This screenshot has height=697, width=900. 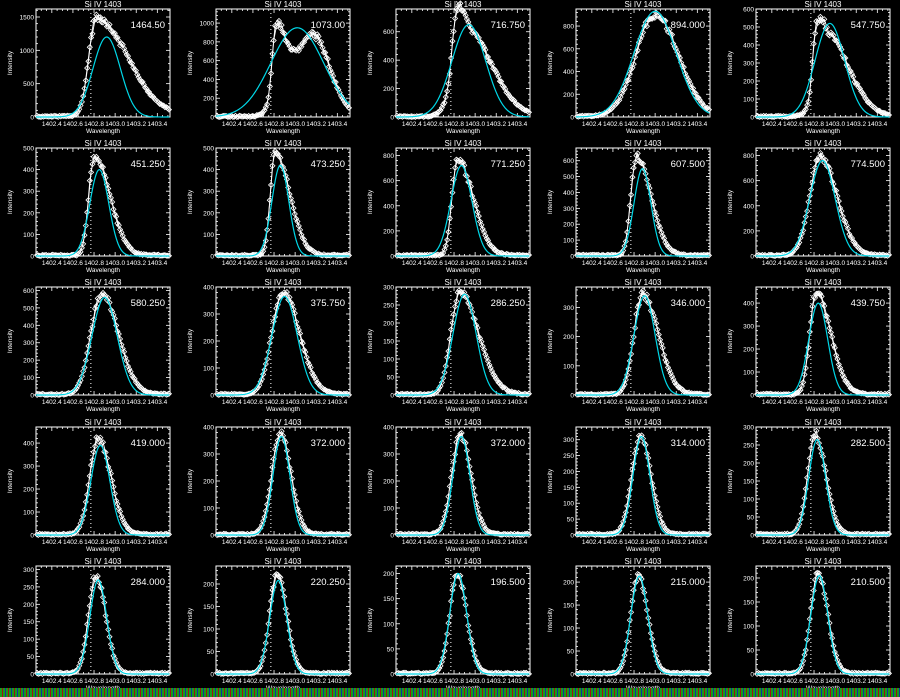 I want to click on x-axis-label: Wavelength, so click(x=463, y=270).